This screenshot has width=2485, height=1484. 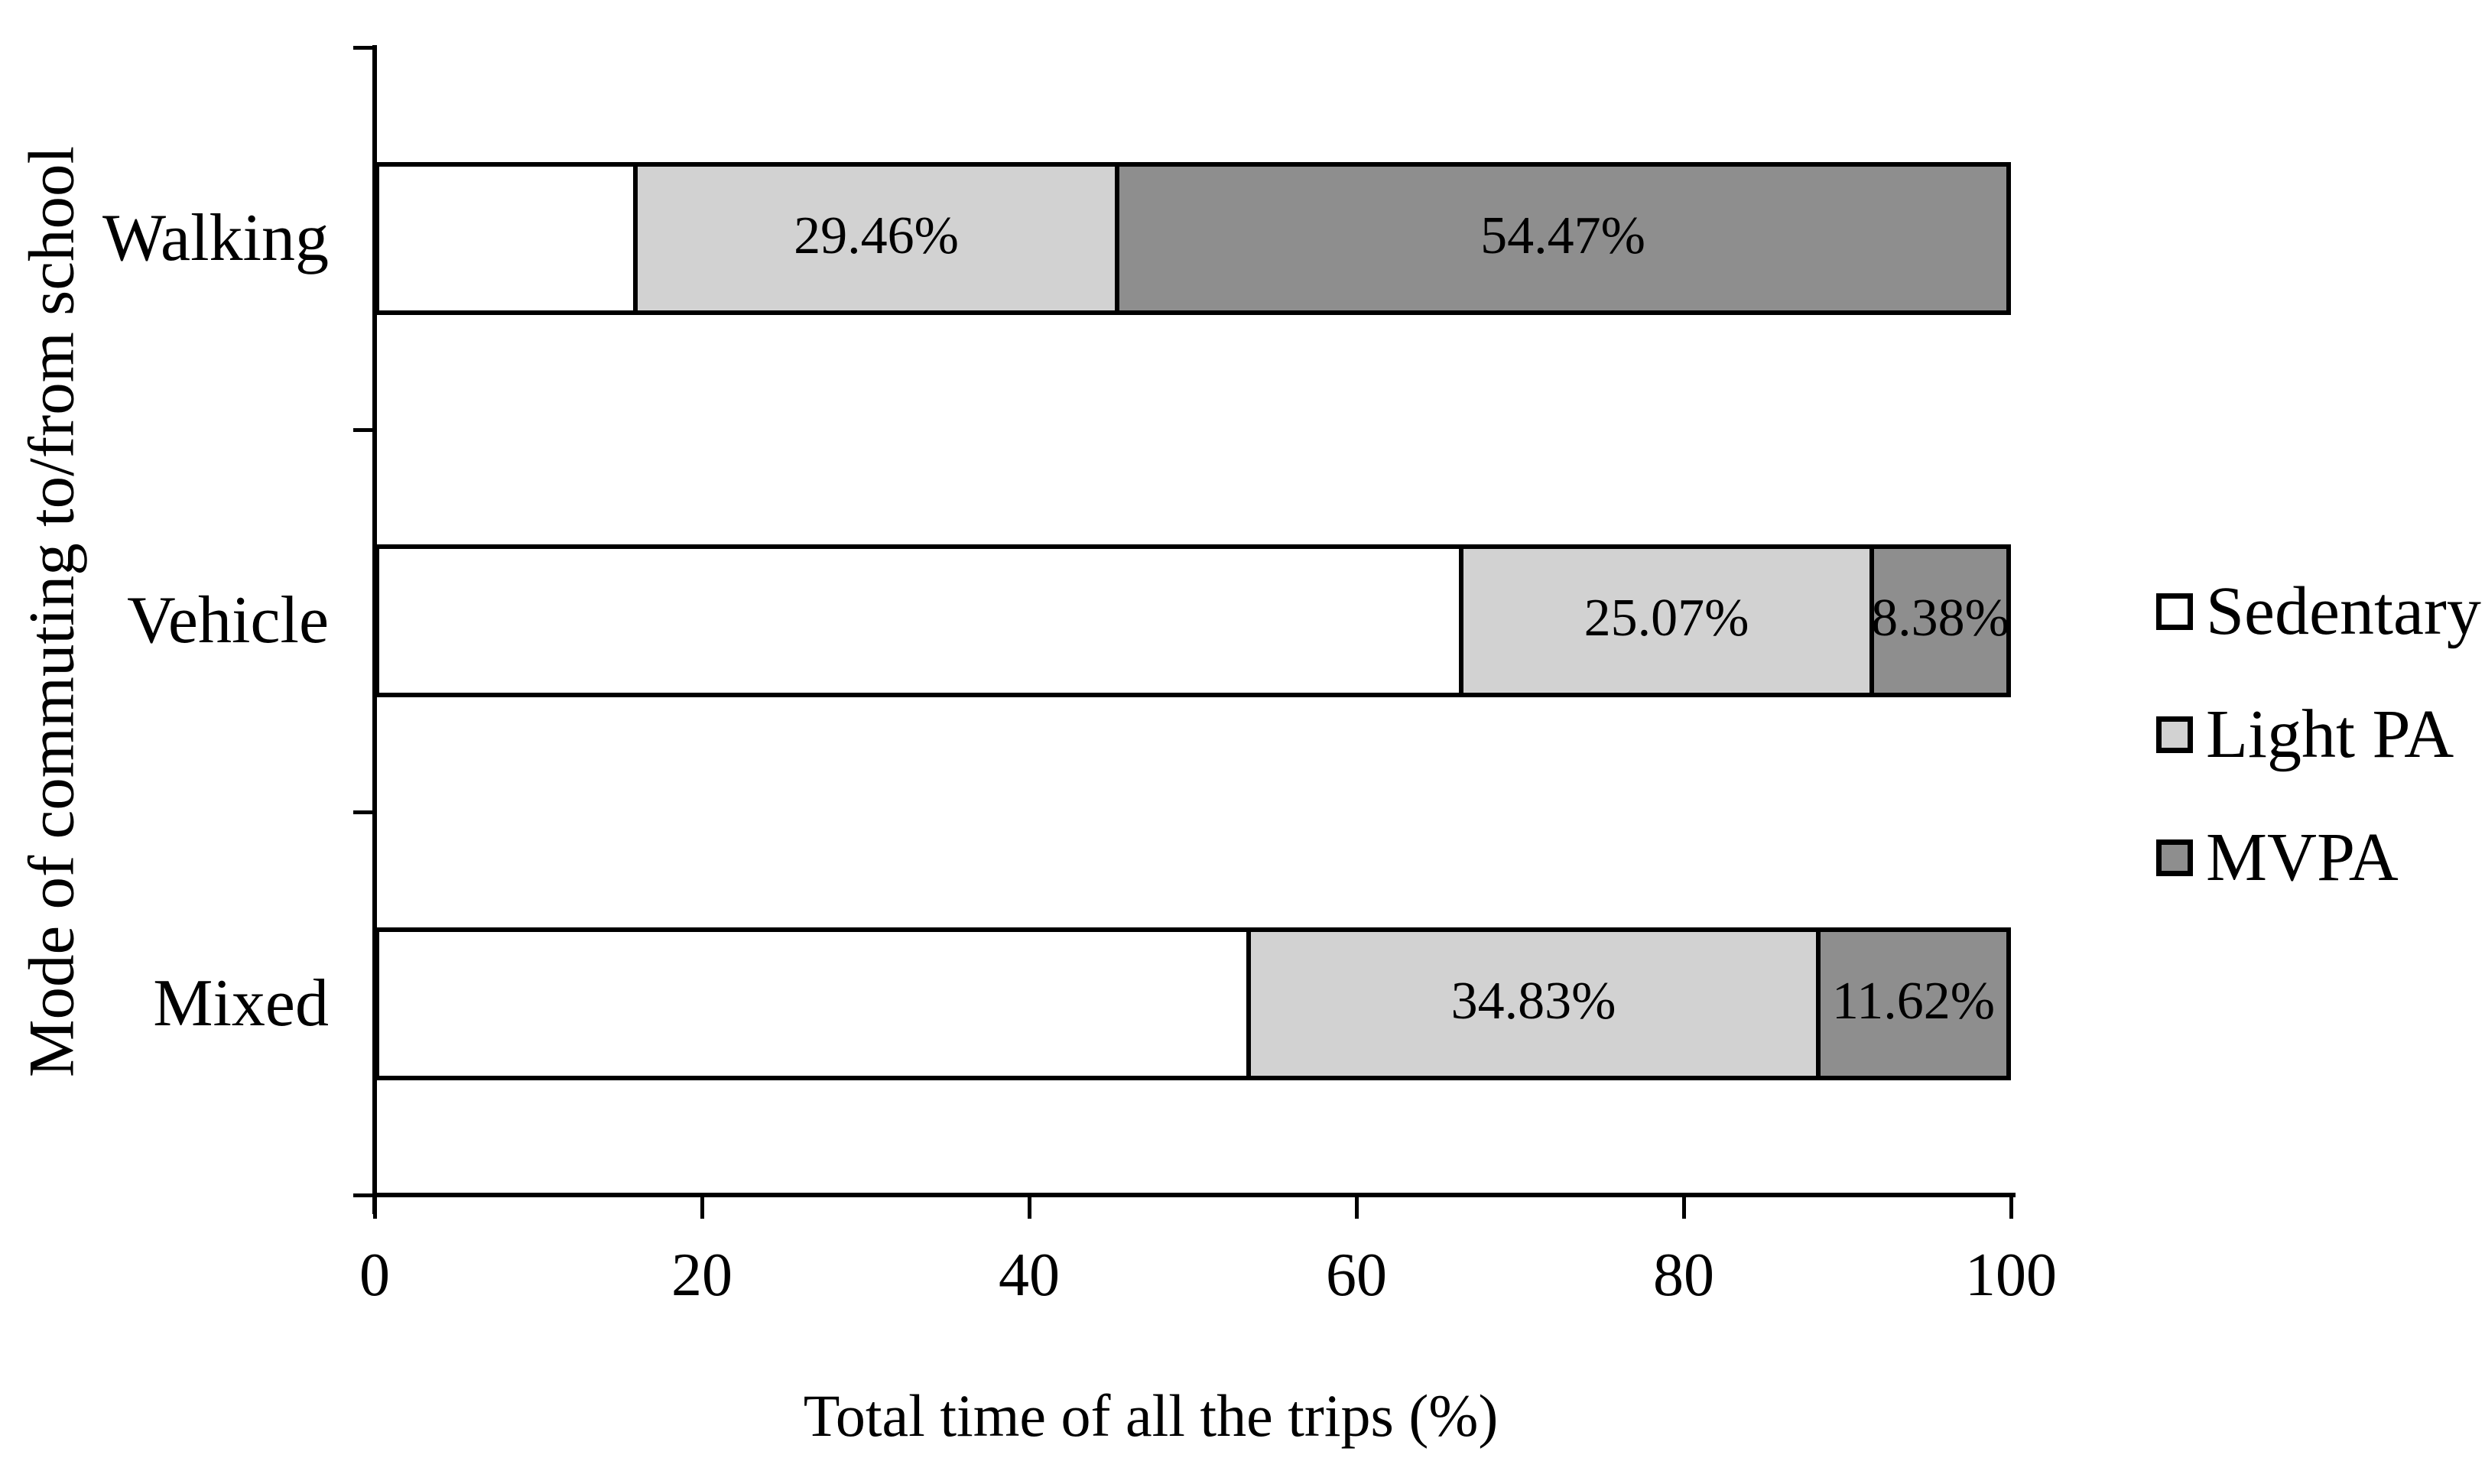 I want to click on bar-row-walking: 29.46% 54.47%, so click(x=1193, y=239).